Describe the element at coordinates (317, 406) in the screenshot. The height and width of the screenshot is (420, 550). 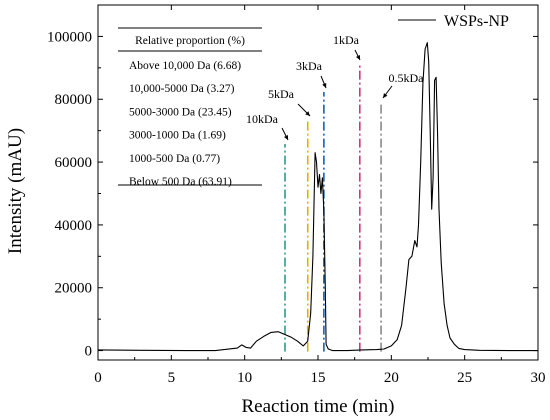
I see `x-axis-label: Reaction time (min)` at that location.